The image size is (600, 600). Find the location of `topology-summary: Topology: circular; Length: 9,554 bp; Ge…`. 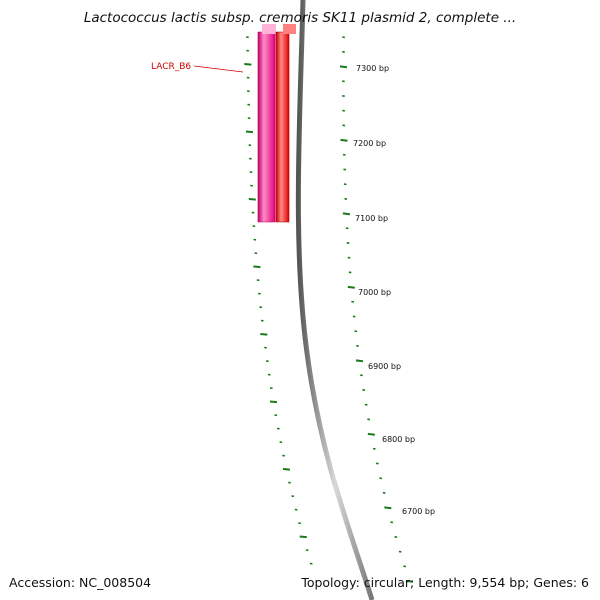

topology-summary: Topology: circular; Length: 9,554 bp; Ge… is located at coordinates (445, 582).